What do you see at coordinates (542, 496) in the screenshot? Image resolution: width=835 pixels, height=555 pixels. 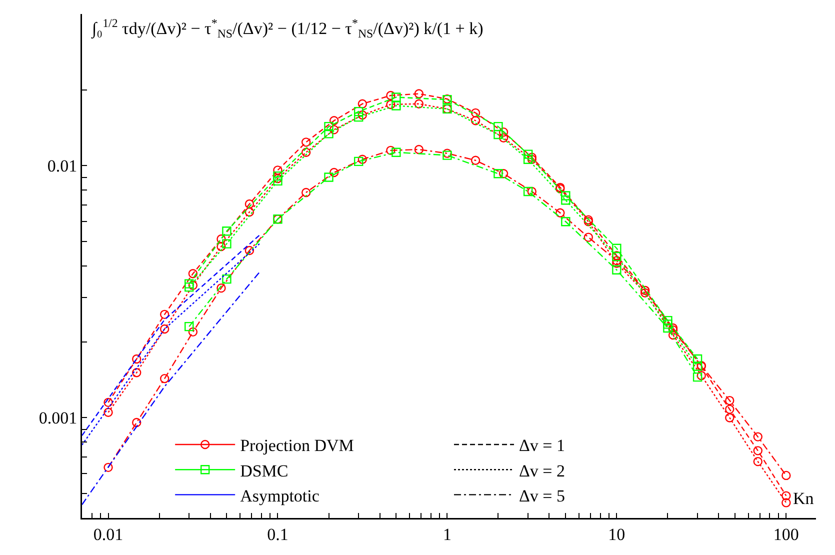 I see `annotation: Δv = 5` at bounding box center [542, 496].